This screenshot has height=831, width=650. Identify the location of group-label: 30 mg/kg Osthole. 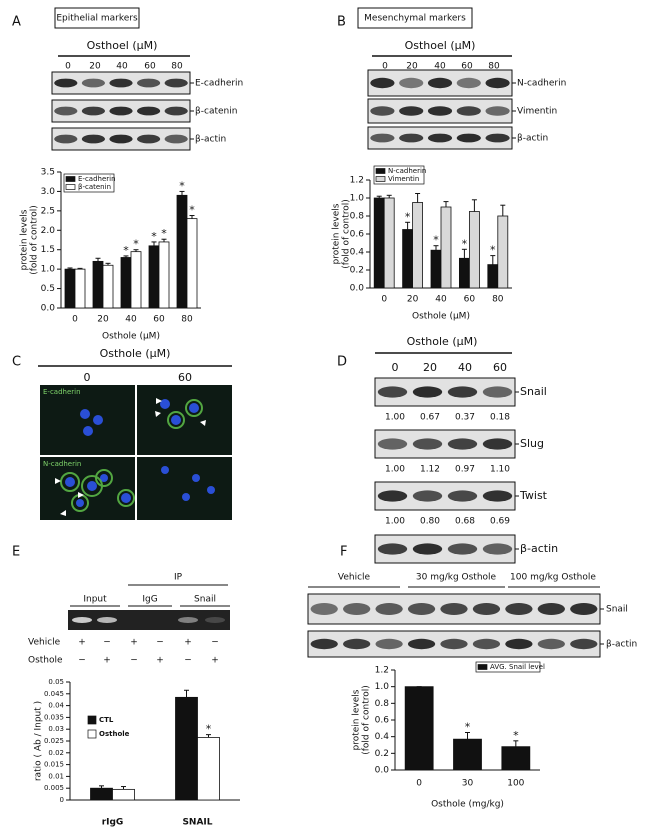
(456, 578).